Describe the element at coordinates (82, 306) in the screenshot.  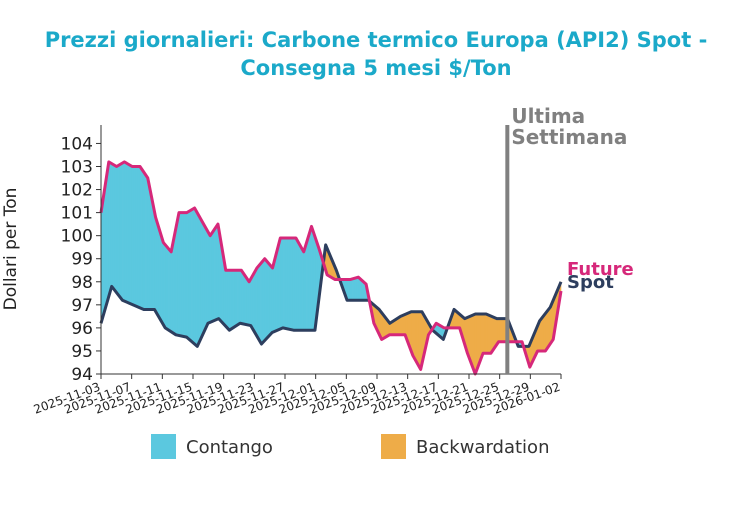
I see `y-tick-label: 97` at that location.